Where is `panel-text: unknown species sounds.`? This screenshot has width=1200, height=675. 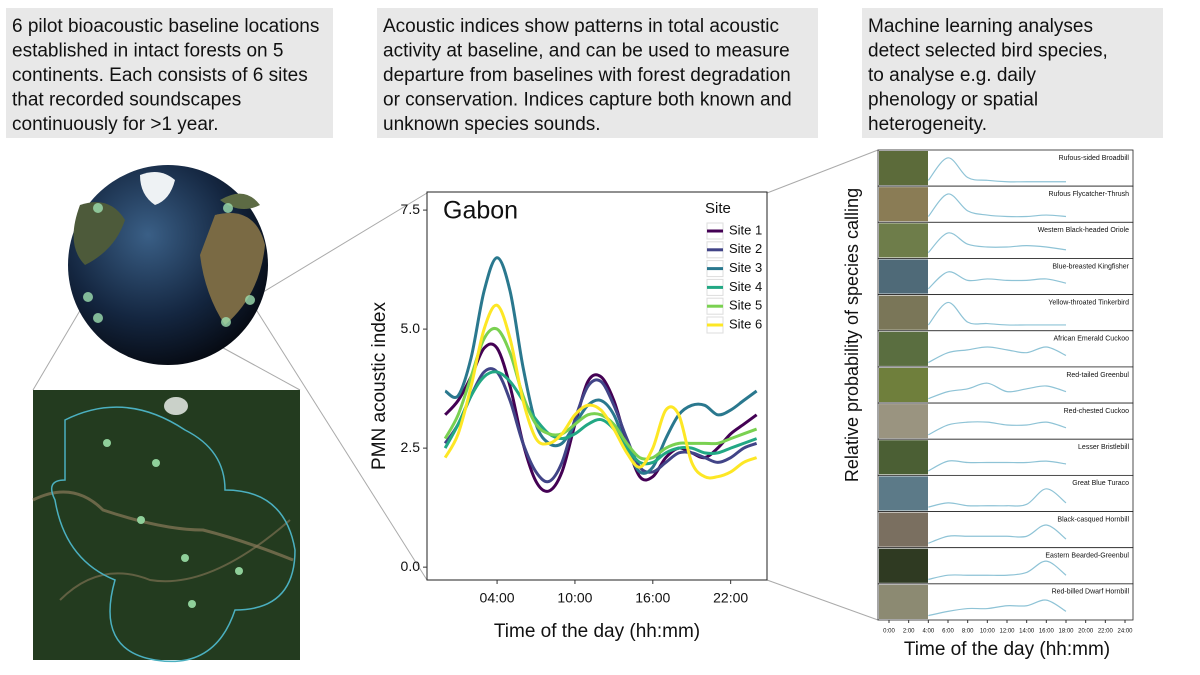
panel-text: unknown species sounds. is located at coordinates (492, 124).